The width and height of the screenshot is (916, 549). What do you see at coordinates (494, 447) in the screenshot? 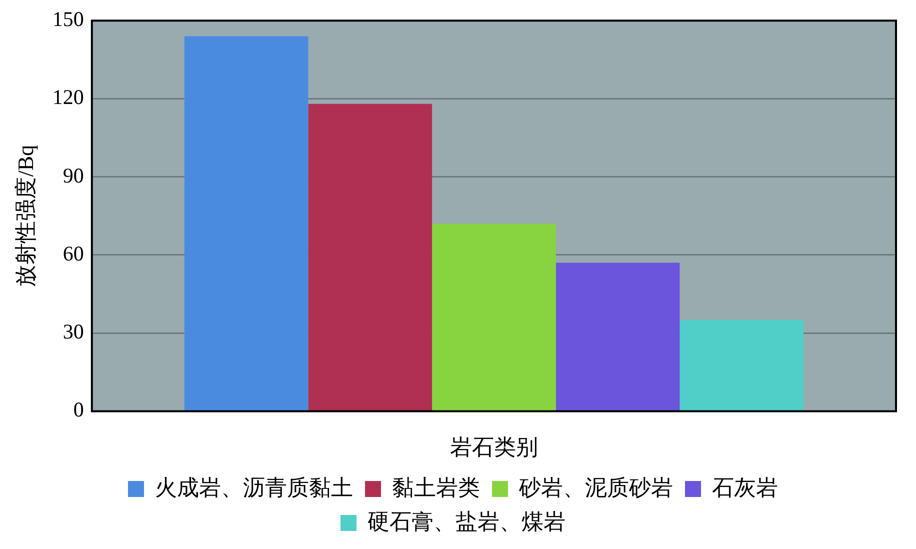
I see `x-axis-title: 岩石类别` at bounding box center [494, 447].